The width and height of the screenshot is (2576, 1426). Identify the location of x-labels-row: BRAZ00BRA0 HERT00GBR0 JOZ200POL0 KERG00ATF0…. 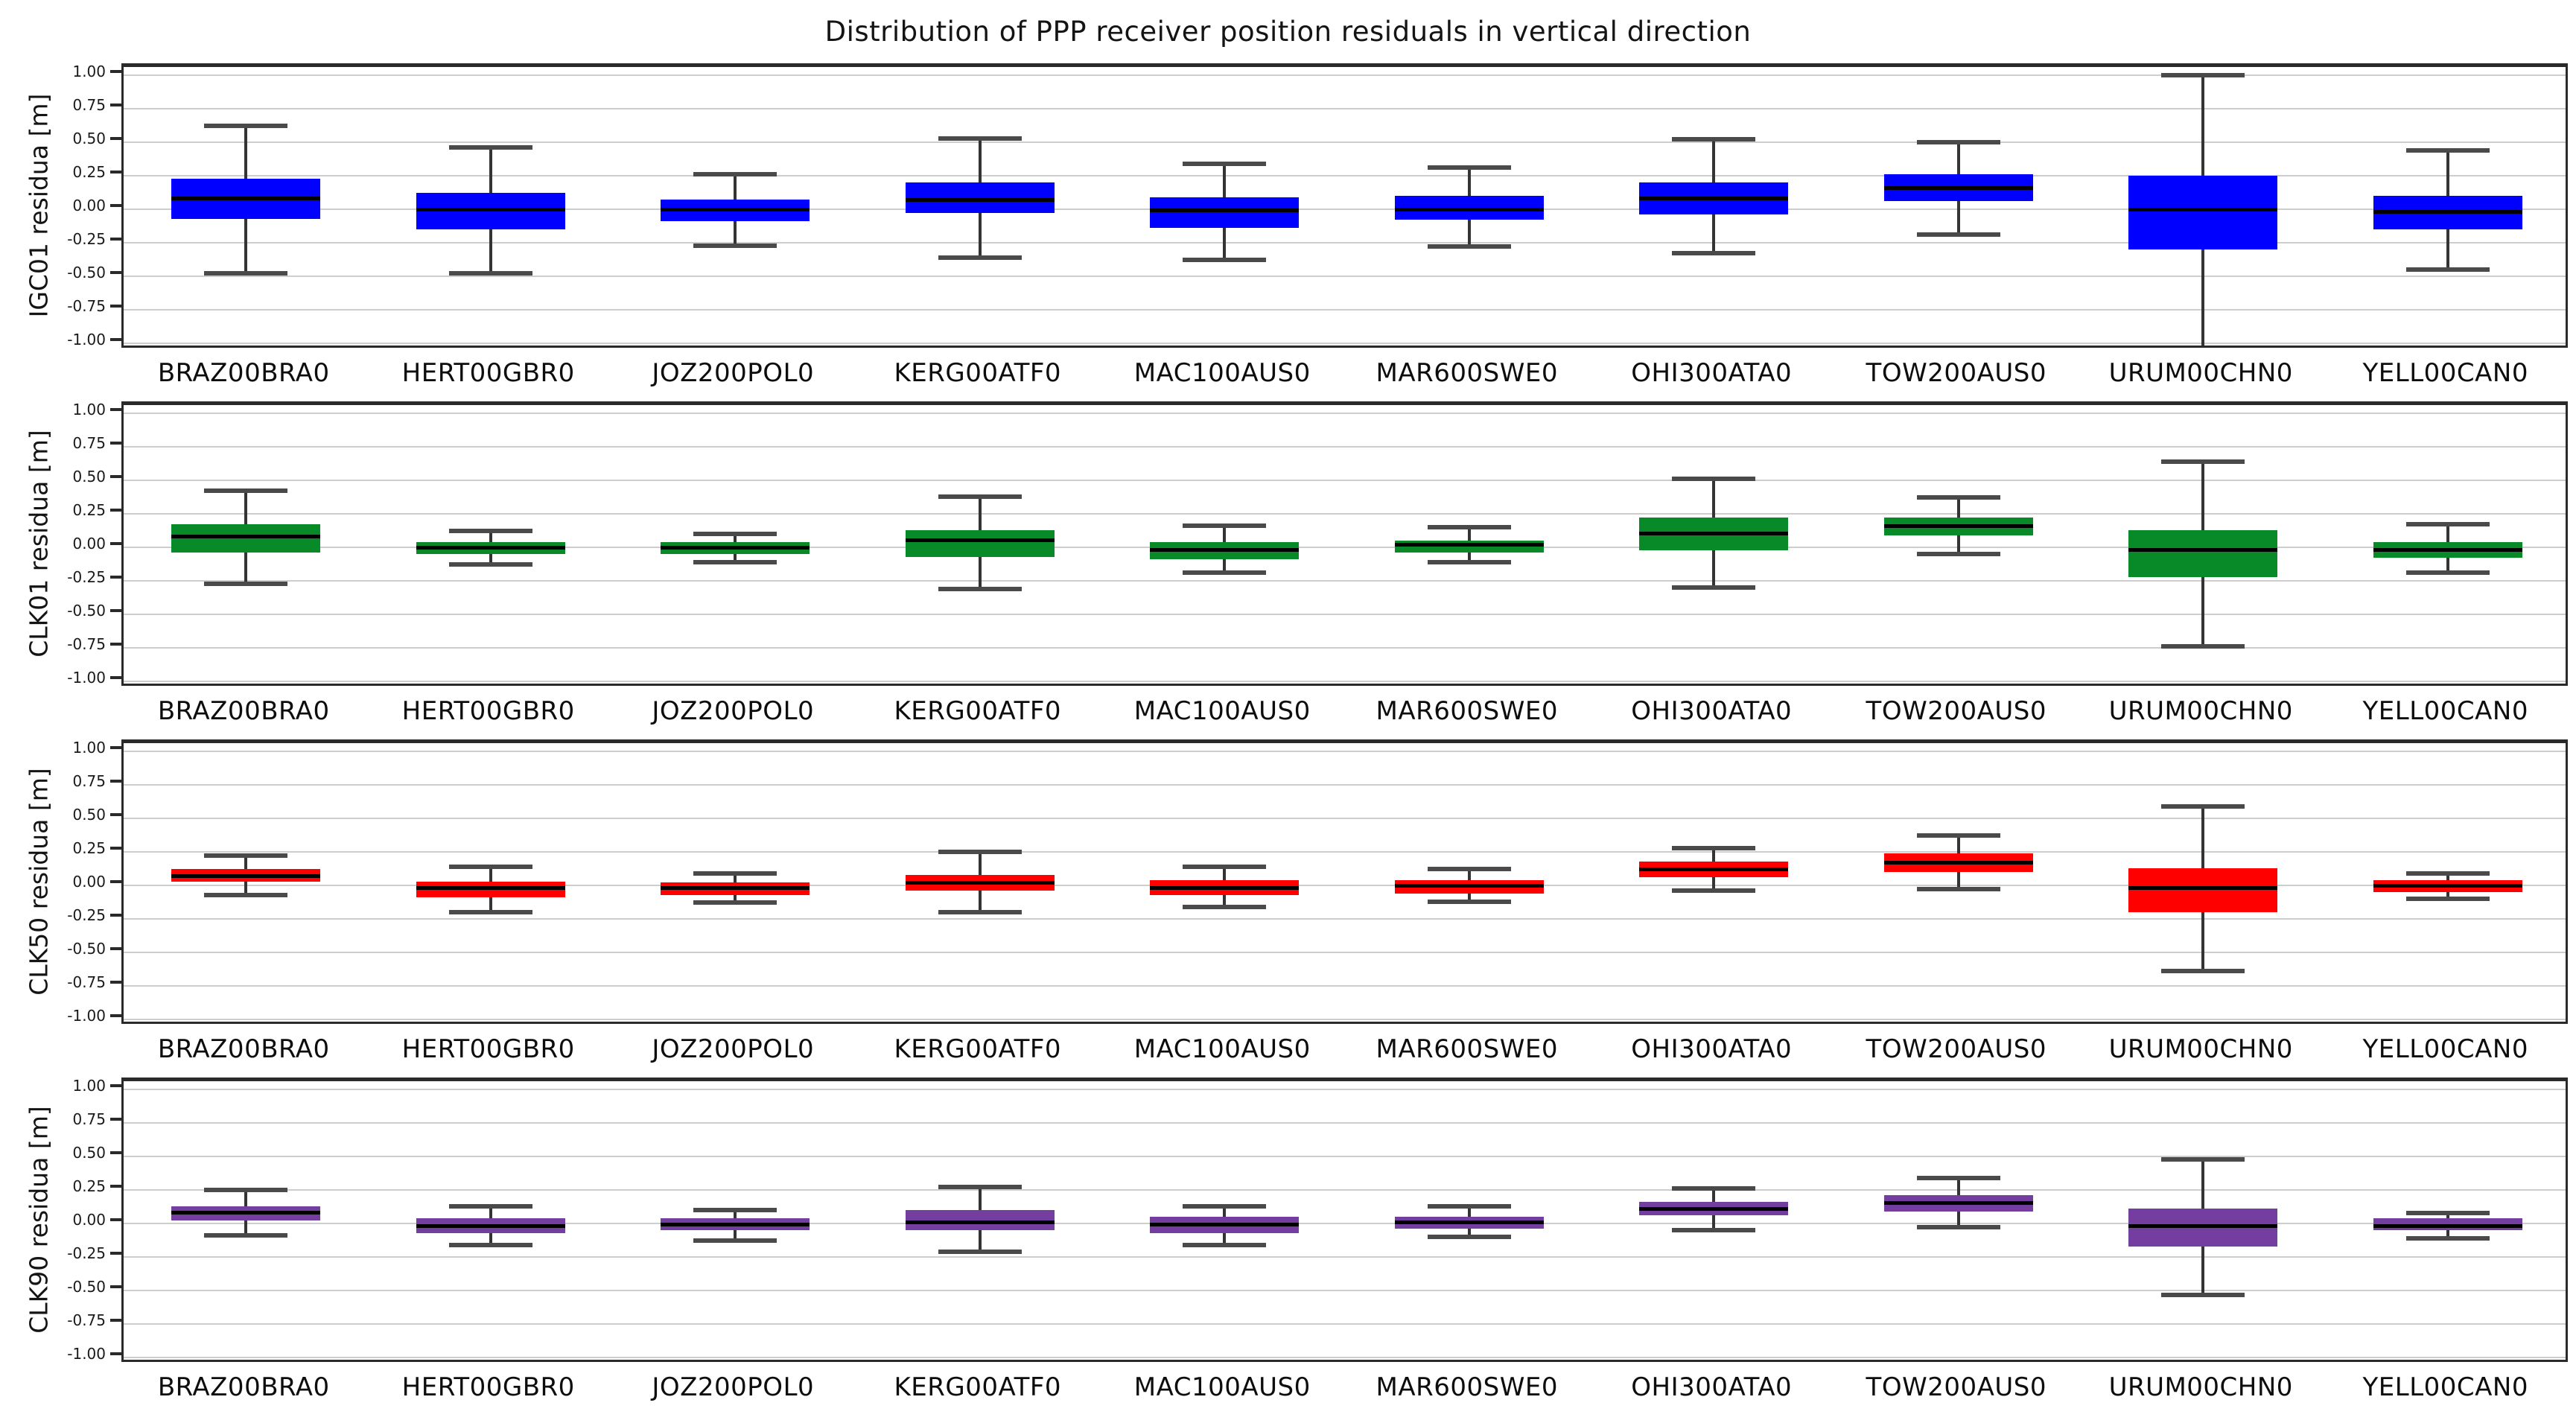
(1344, 711).